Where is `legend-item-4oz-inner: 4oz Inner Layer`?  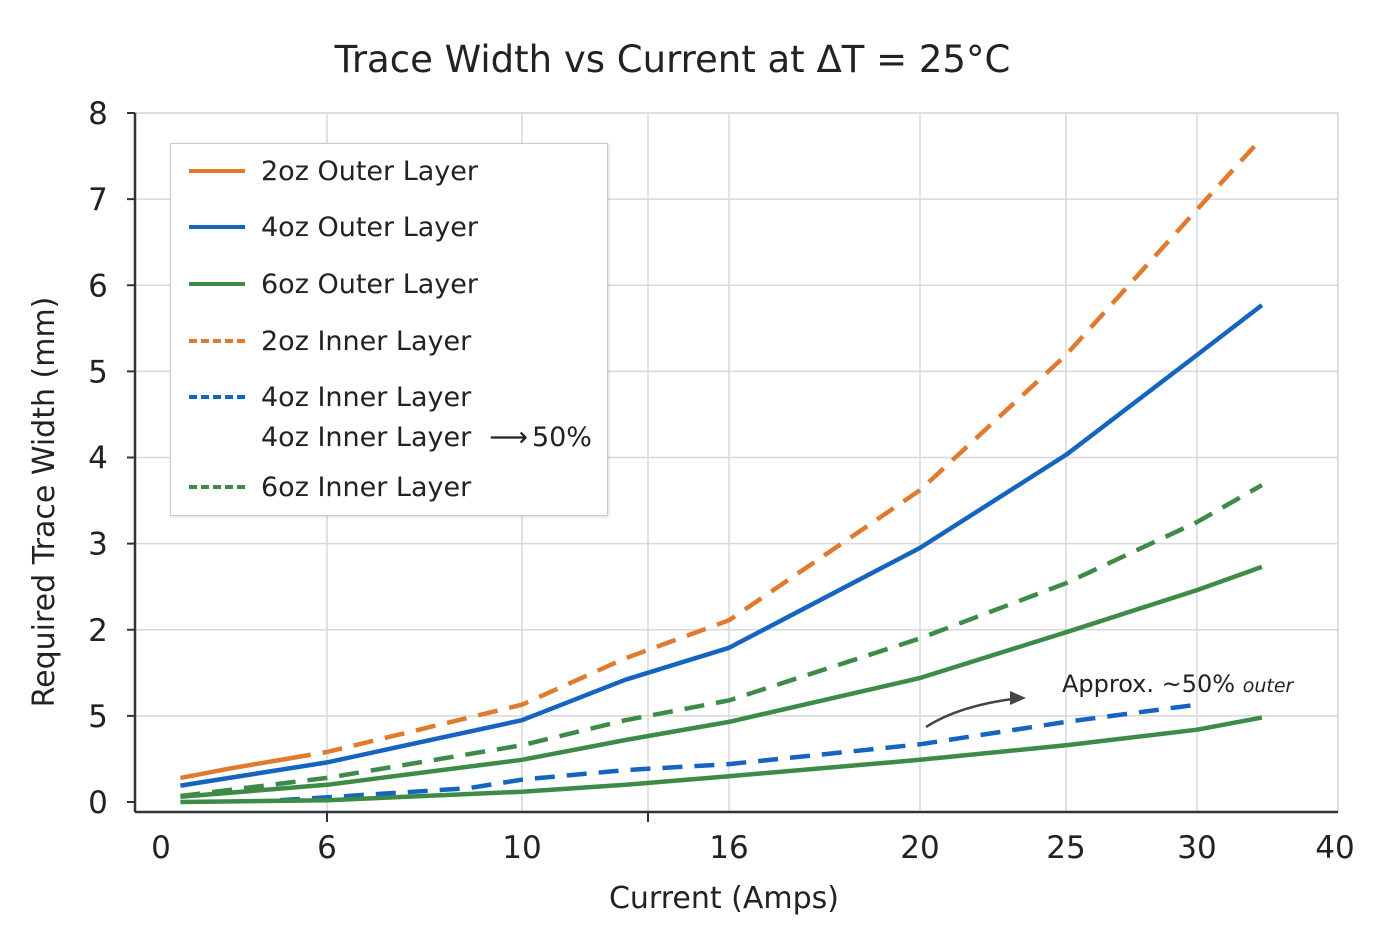
legend-item-4oz-inner: 4oz Inner Layer is located at coordinates (330, 397).